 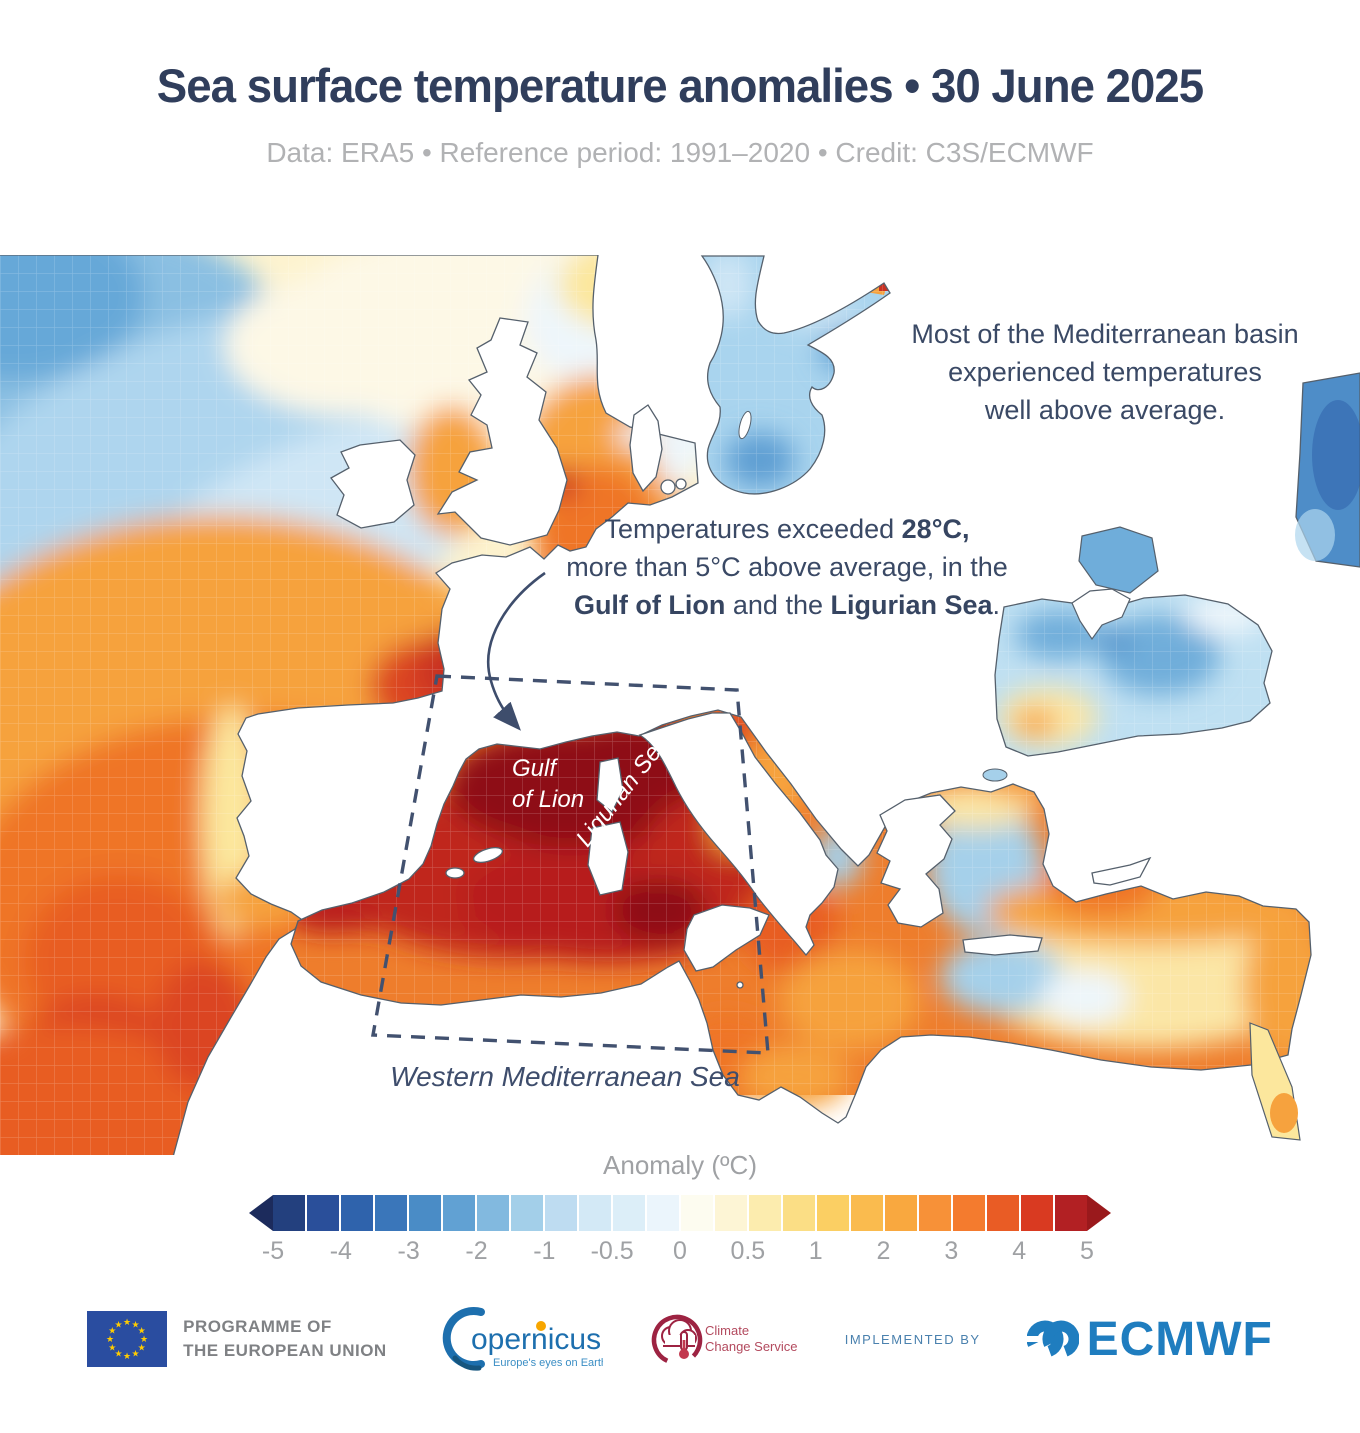 What do you see at coordinates (738, 834) in the screenshot?
I see `italy-land` at bounding box center [738, 834].